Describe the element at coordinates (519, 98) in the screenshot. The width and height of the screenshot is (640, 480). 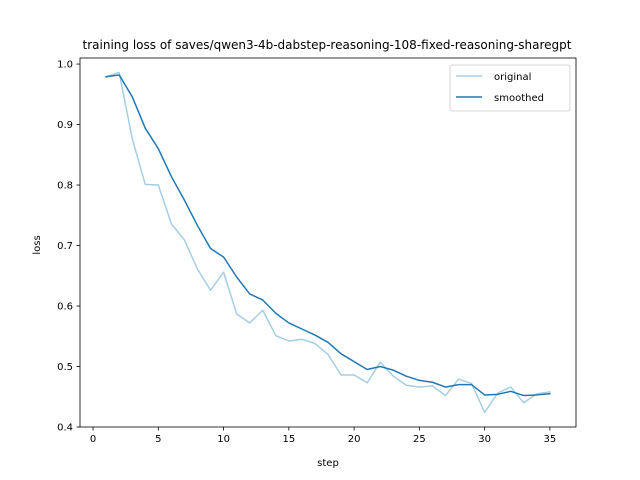
I see `legend-label-smoothed: smoothed` at that location.